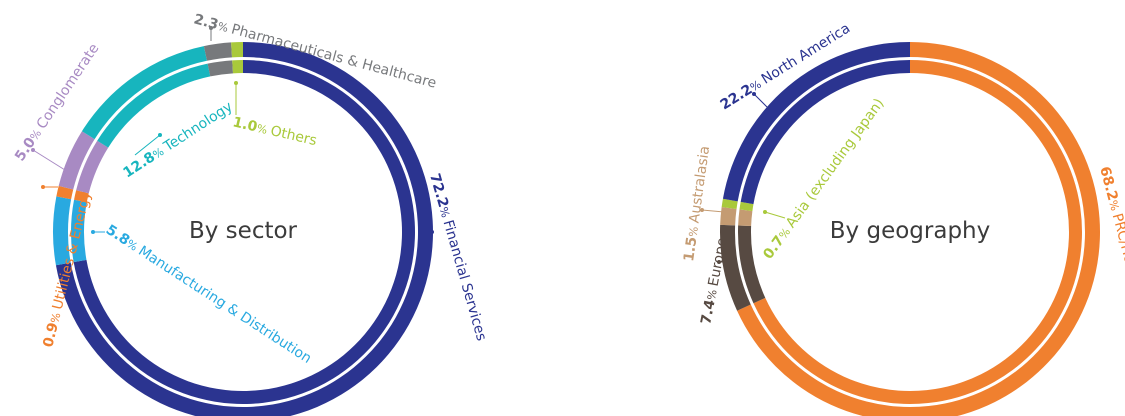 This screenshot has width=1125, height=416. Describe the element at coordinates (245, 124) in the screenshot. I see `label-value-others: 1.0` at that location.